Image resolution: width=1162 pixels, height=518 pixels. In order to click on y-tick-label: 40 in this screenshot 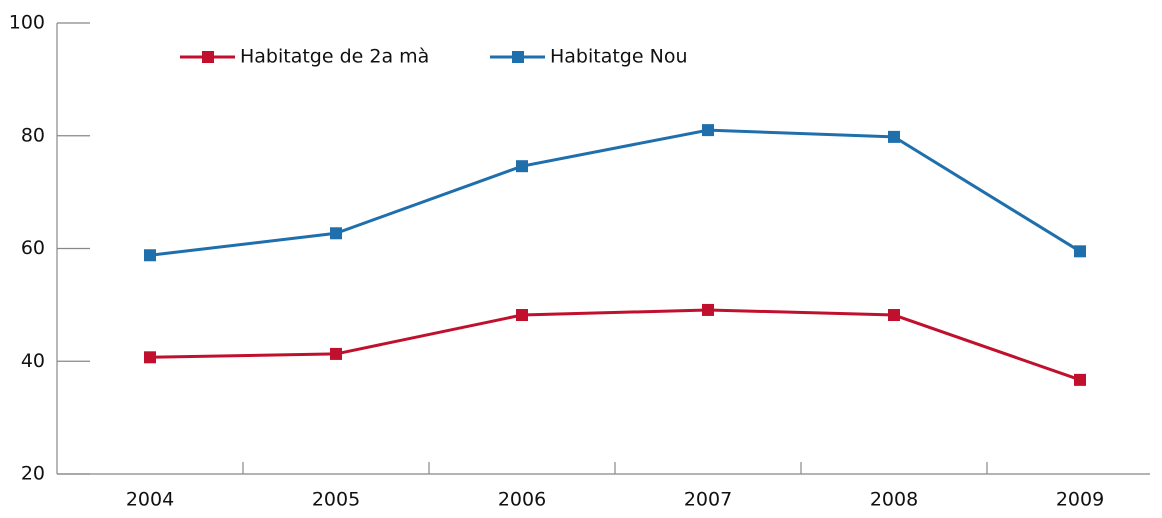, I will do `click(33, 361)`.